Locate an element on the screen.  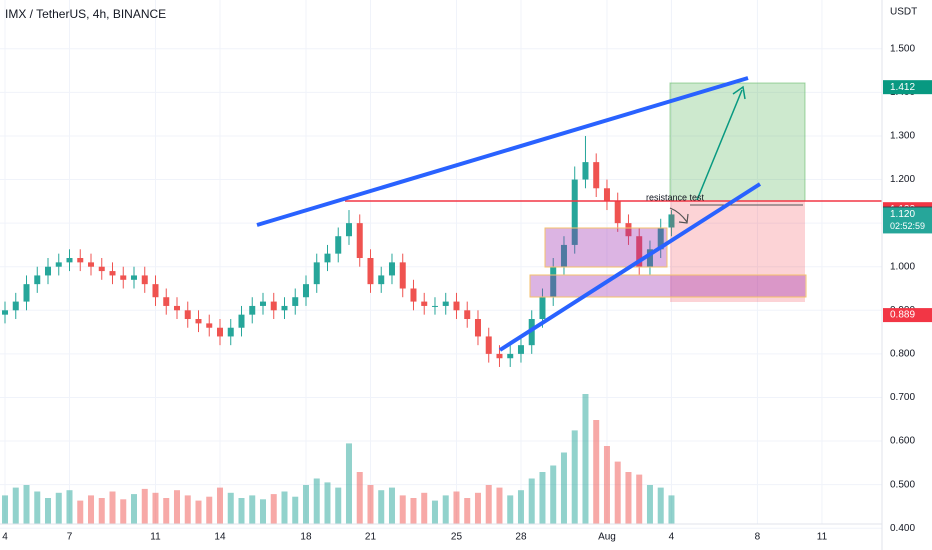
annotation: resistance test is located at coordinates (675, 197).